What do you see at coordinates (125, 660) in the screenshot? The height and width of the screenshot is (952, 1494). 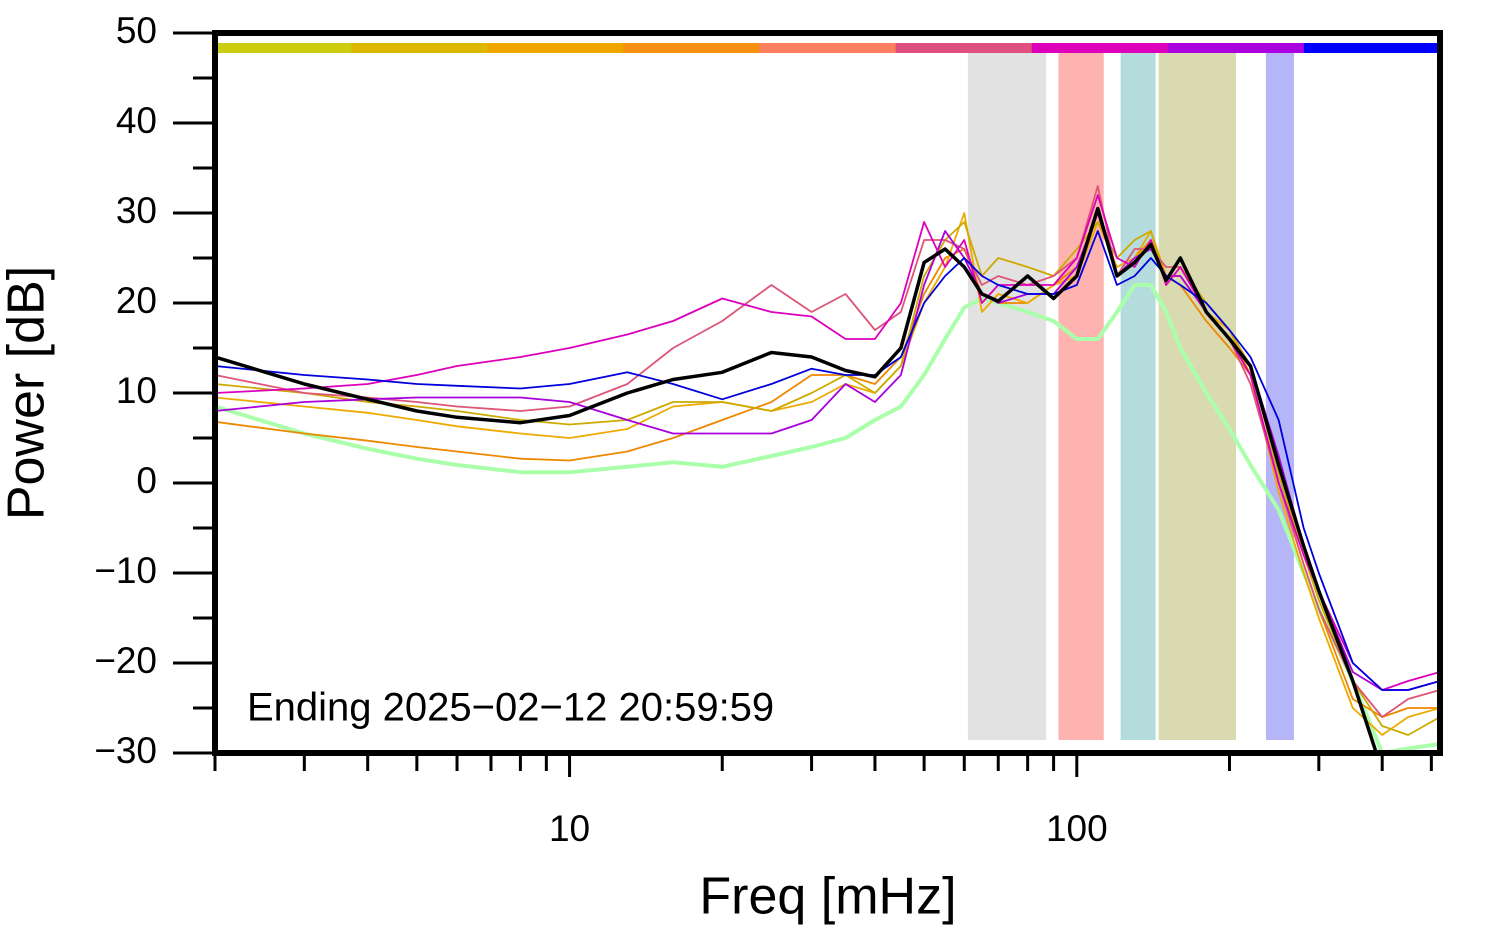 I see `y-tick-label: −20` at bounding box center [125, 660].